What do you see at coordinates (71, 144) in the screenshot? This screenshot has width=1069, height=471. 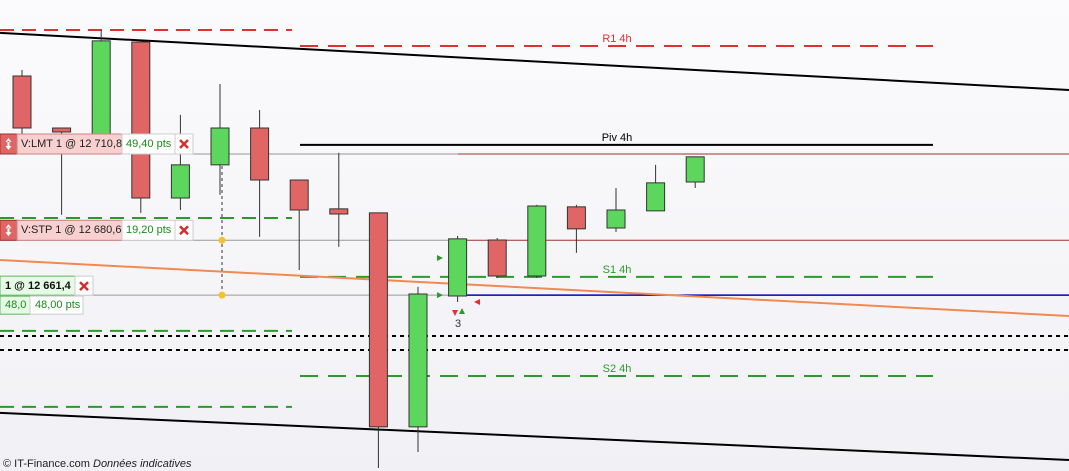 I see `order-label: V:LMT 1 @ 12 710,8` at bounding box center [71, 144].